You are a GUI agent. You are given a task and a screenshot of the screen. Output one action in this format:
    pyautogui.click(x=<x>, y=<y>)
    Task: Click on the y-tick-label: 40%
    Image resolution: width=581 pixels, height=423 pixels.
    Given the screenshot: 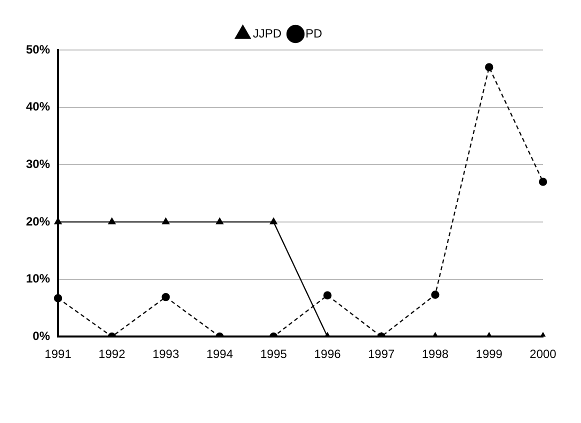 What is the action you would take?
    pyautogui.click(x=38, y=107)
    